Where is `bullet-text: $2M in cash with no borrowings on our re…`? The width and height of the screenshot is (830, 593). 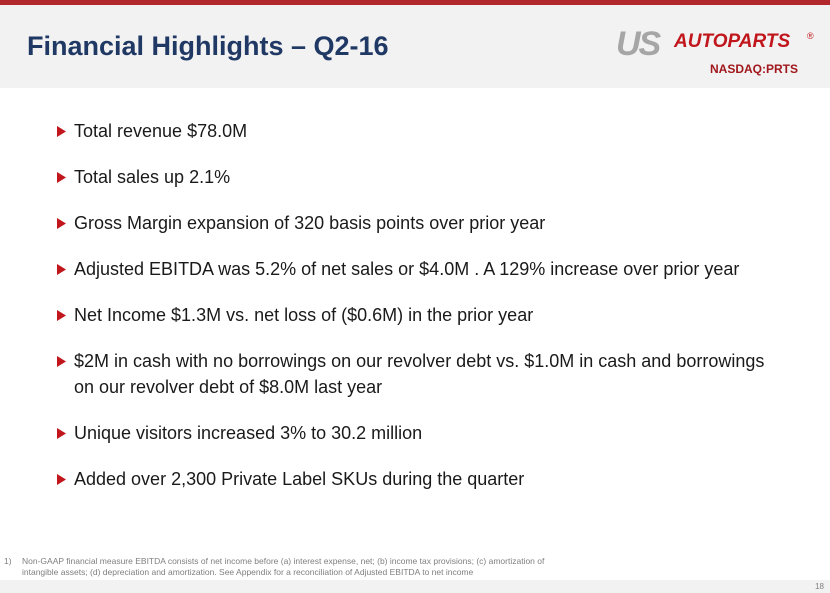 bullet-text: $2M in cash with no borrowings on our re… is located at coordinates (419, 374).